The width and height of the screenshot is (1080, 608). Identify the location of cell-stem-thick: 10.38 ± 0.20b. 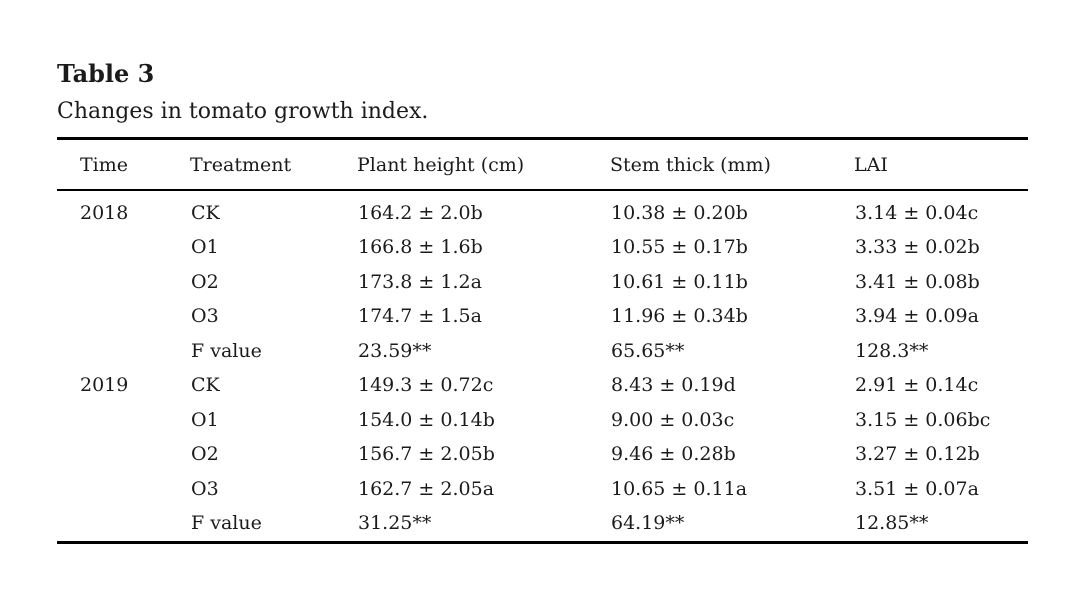
(679, 212).